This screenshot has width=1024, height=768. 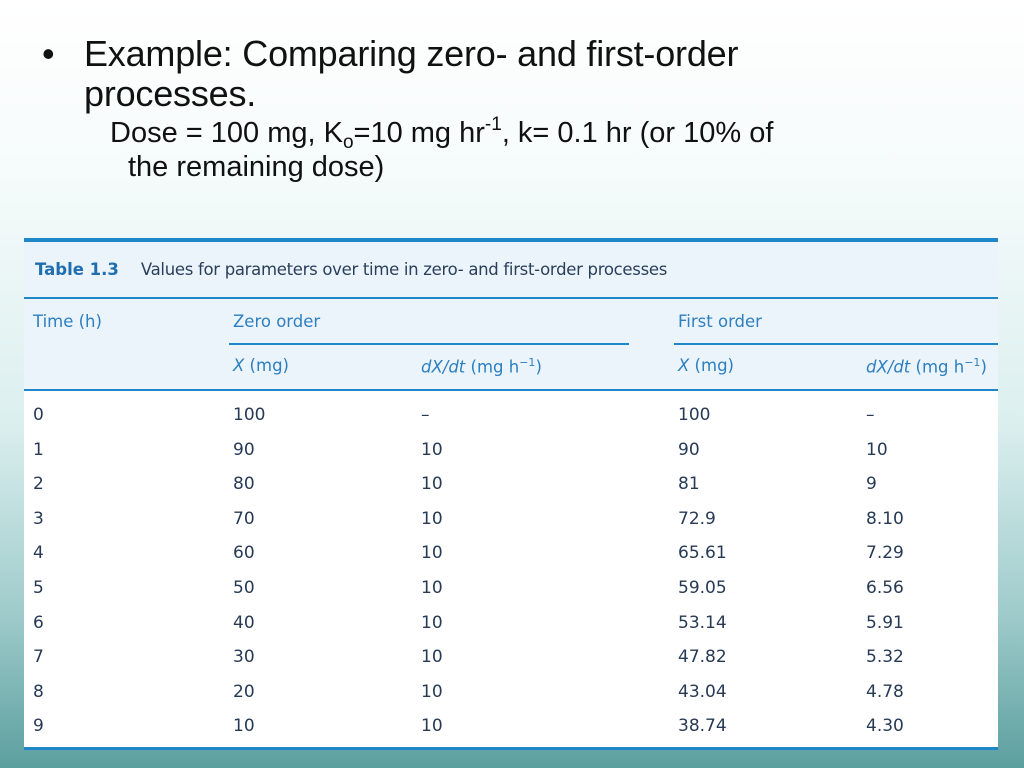 I want to click on cell-zero-x: 40, so click(x=244, y=622).